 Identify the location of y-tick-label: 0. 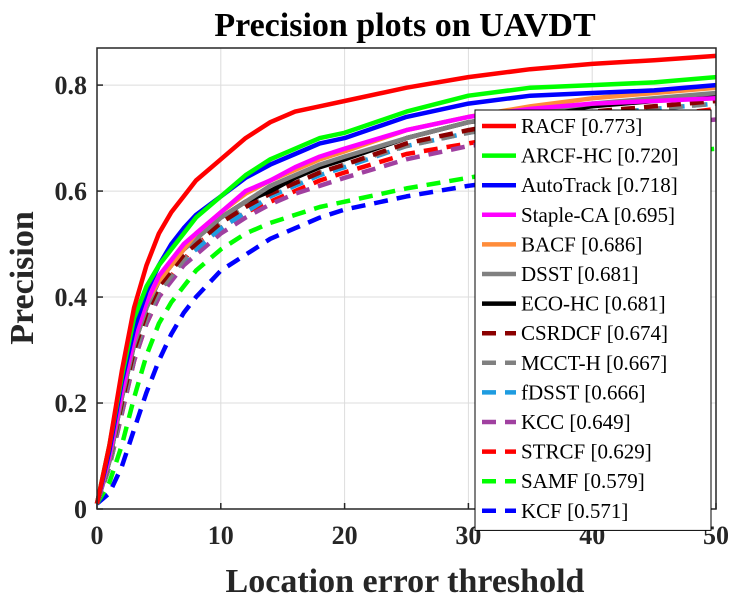
(80, 509).